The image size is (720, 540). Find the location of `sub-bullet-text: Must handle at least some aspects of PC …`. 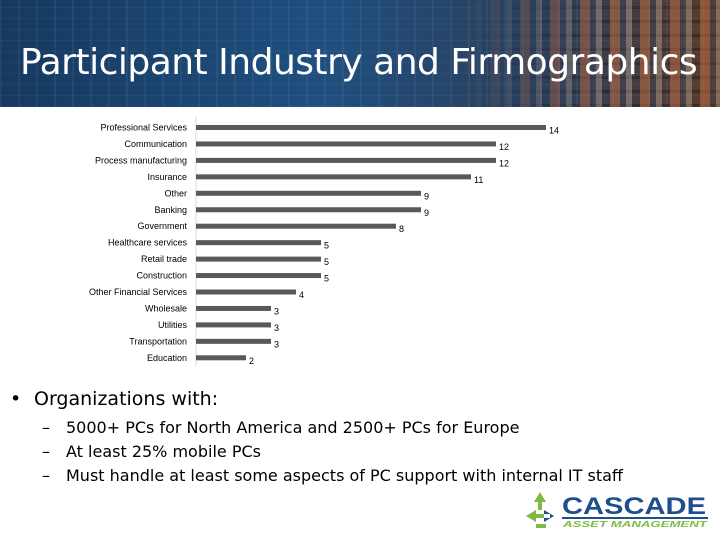

sub-bullet-text: Must handle at least some aspects of PC … is located at coordinates (344, 475).